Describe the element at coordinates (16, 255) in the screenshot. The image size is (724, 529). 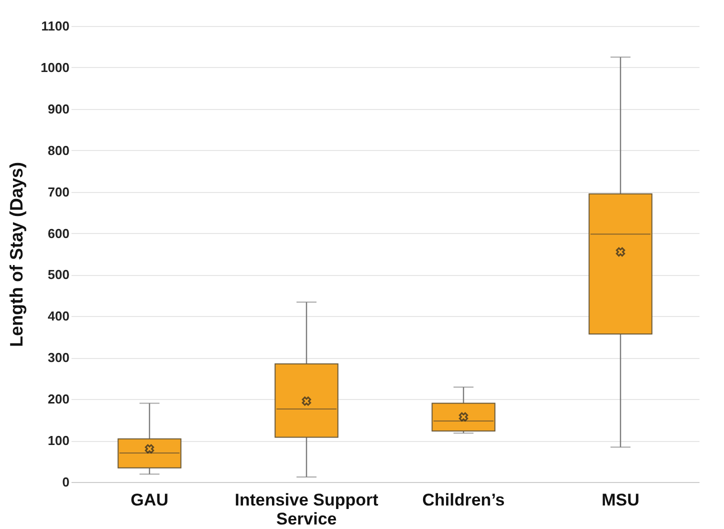
I see `y-axis-title: Length of Stay (Days)` at that location.